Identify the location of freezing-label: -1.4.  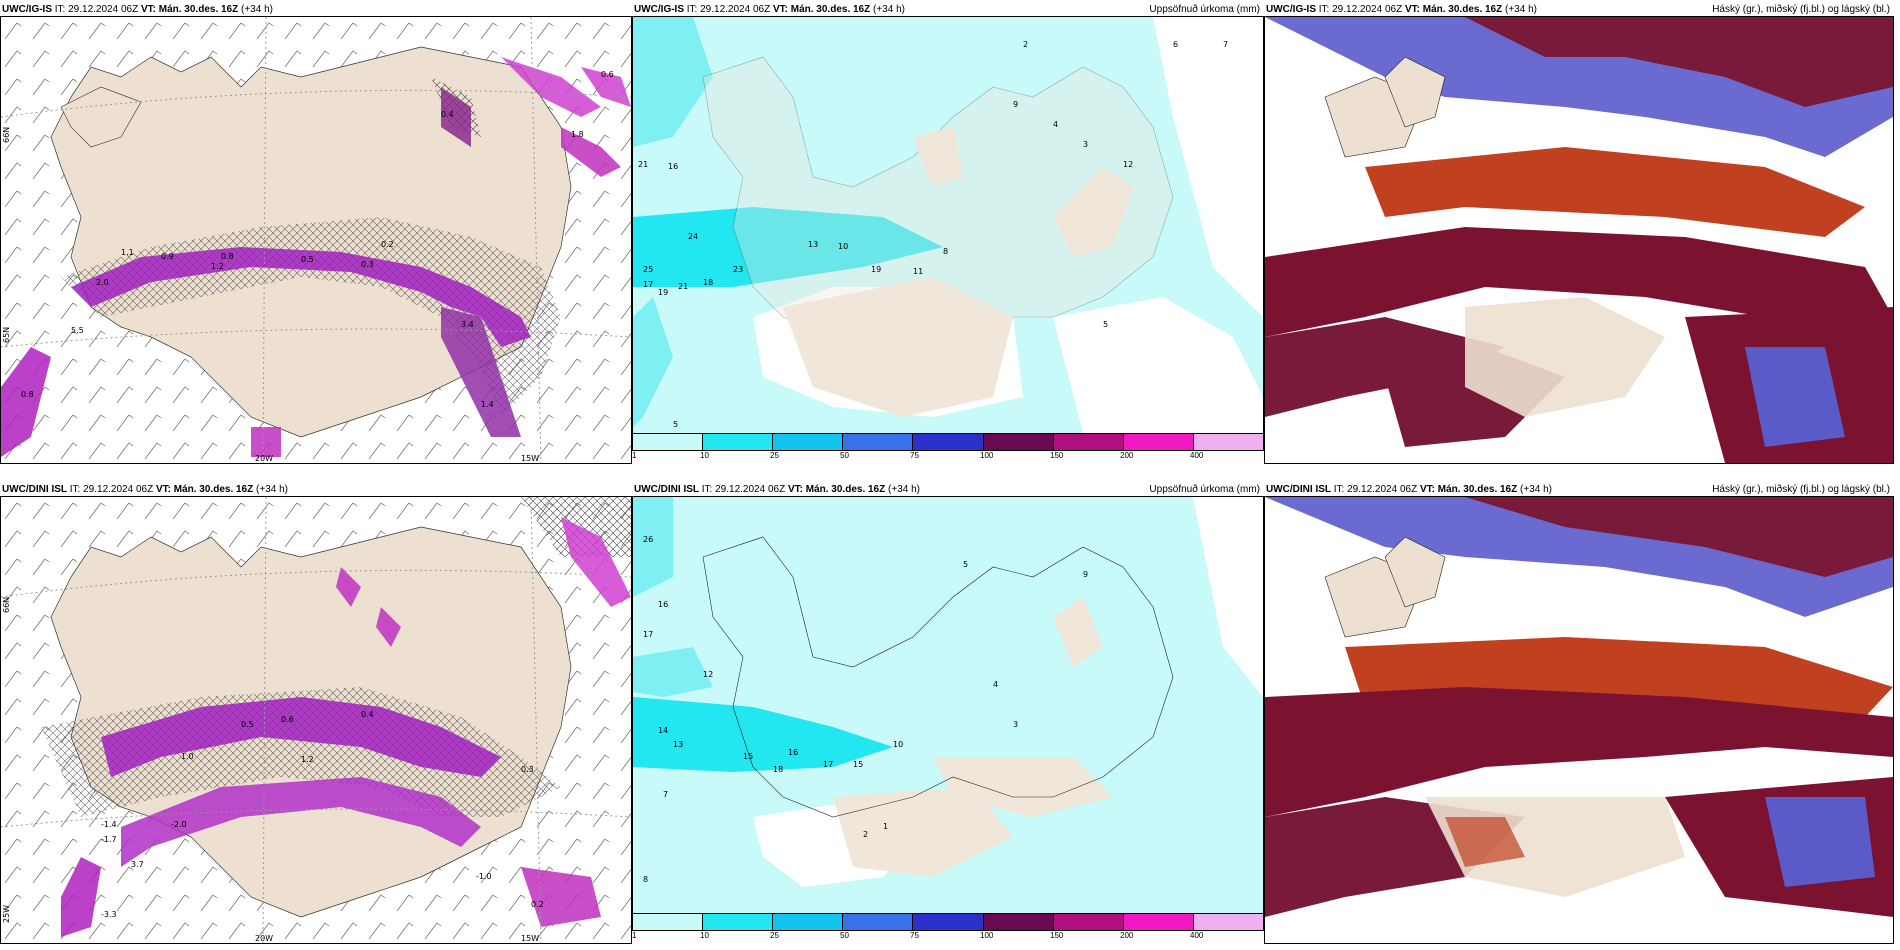
(109, 824).